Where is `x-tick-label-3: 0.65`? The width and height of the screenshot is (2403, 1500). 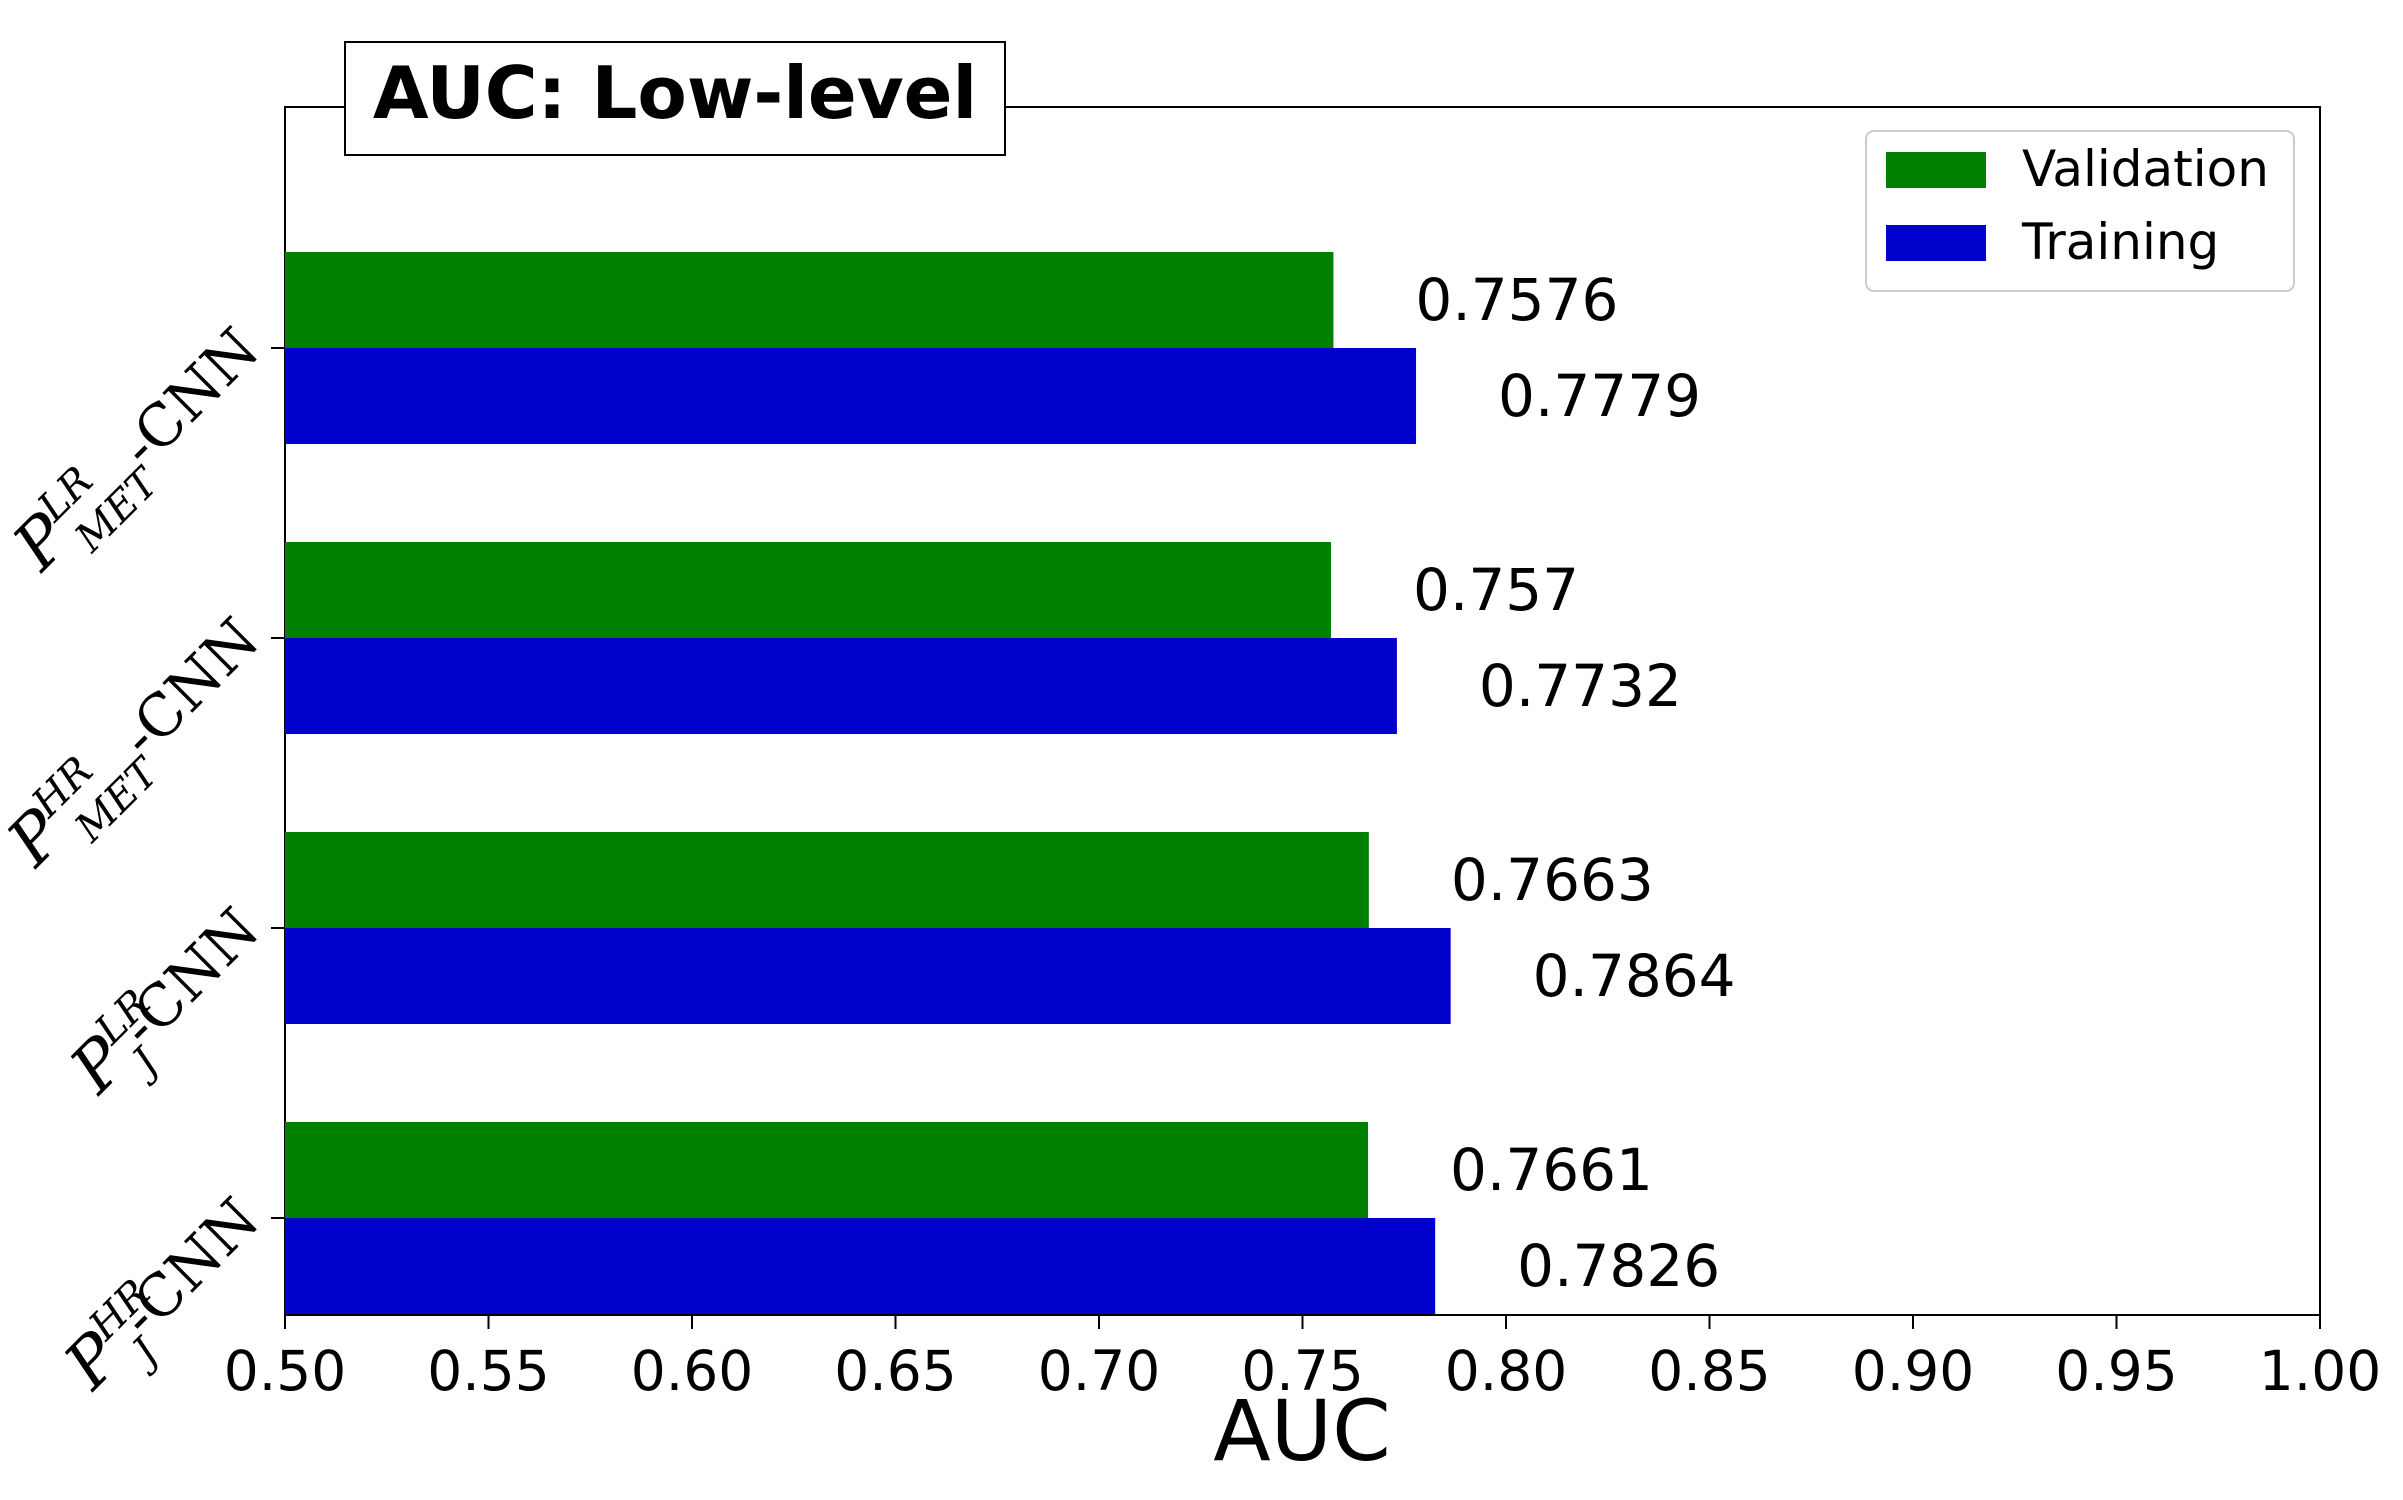 x-tick-label-3: 0.65 is located at coordinates (895, 1371).